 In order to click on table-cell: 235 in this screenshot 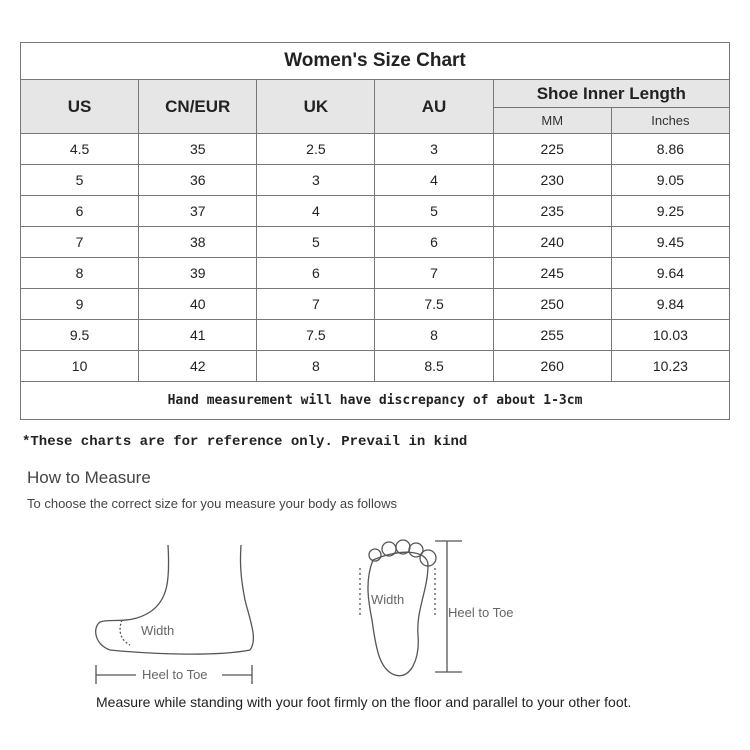, I will do `click(552, 211)`.